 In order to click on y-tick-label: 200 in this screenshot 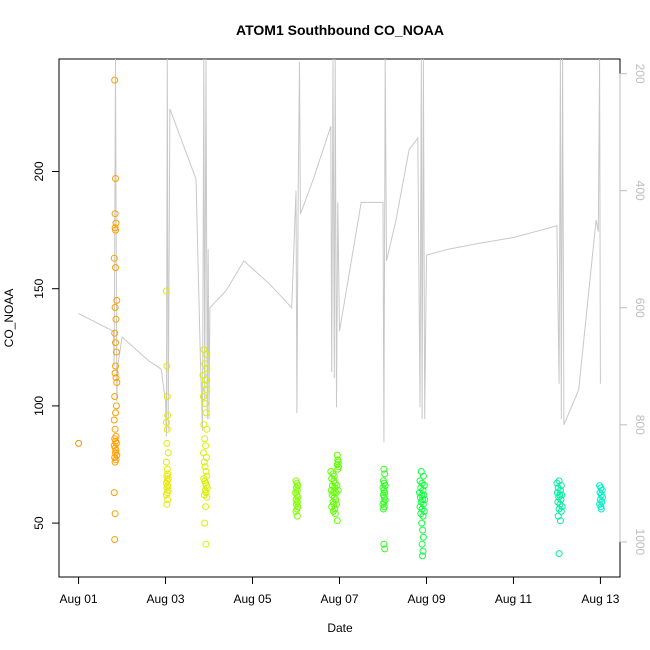, I will do `click(39, 171)`.